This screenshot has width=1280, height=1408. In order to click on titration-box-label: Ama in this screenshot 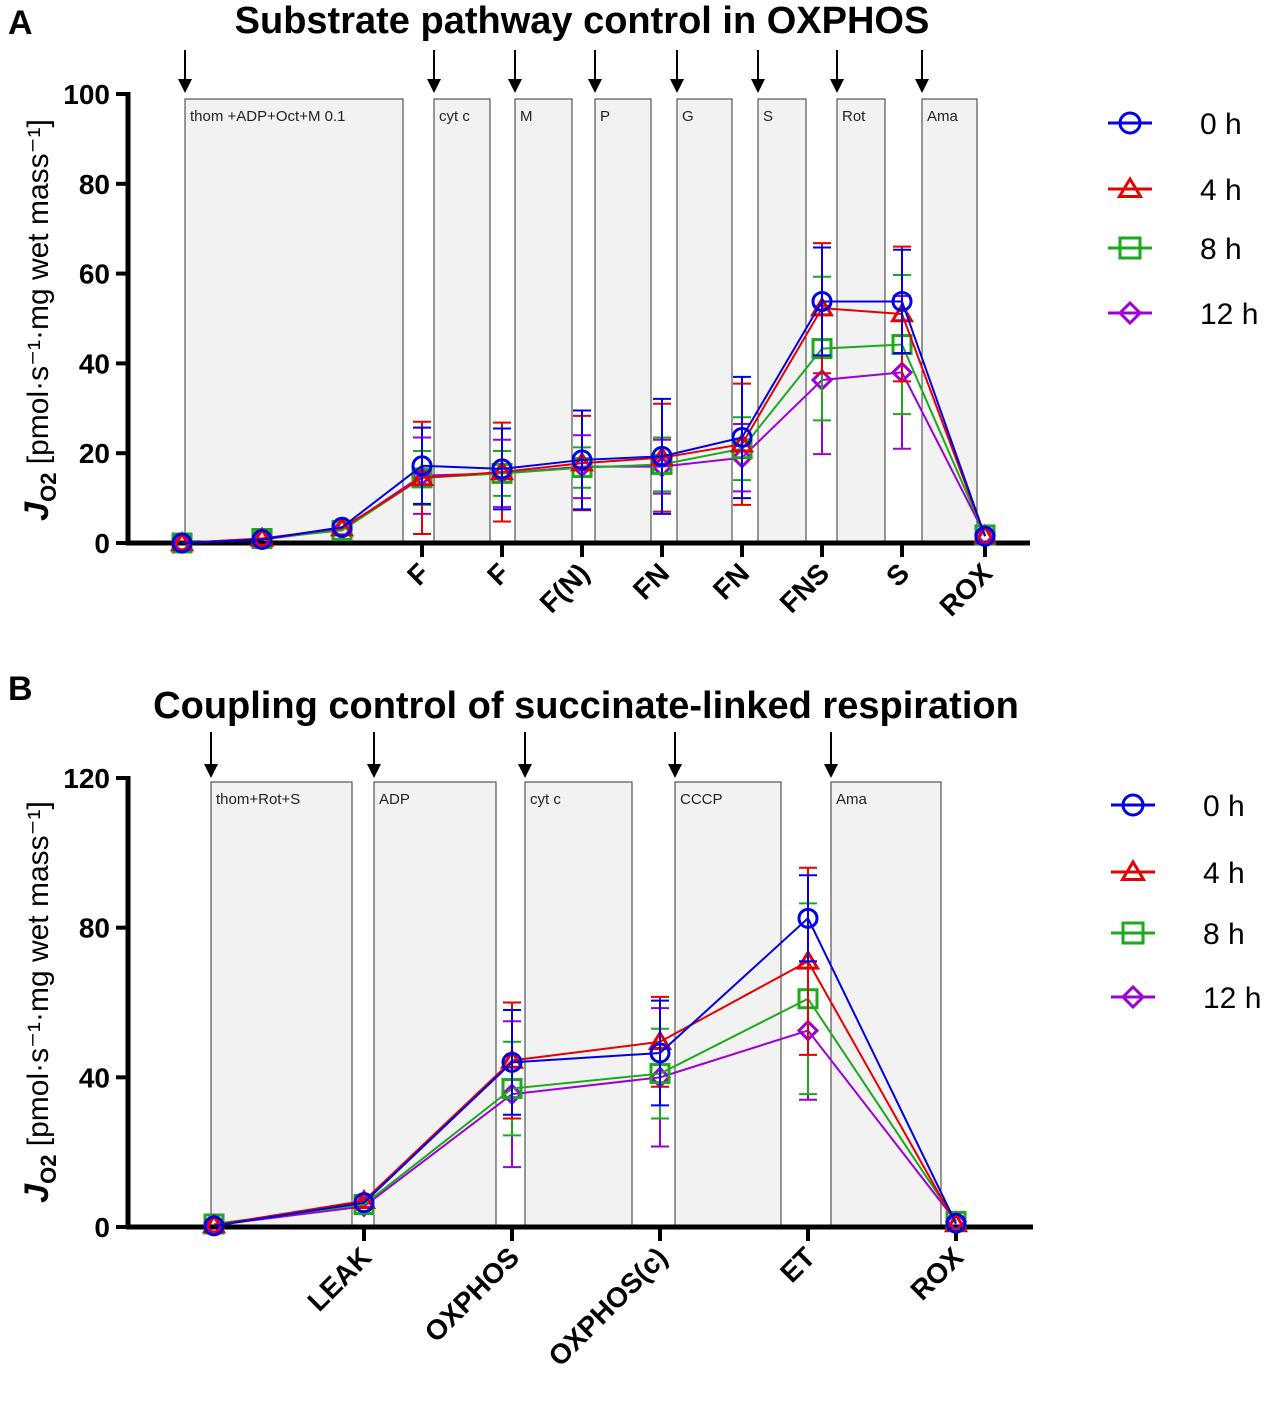, I will do `click(943, 116)`.